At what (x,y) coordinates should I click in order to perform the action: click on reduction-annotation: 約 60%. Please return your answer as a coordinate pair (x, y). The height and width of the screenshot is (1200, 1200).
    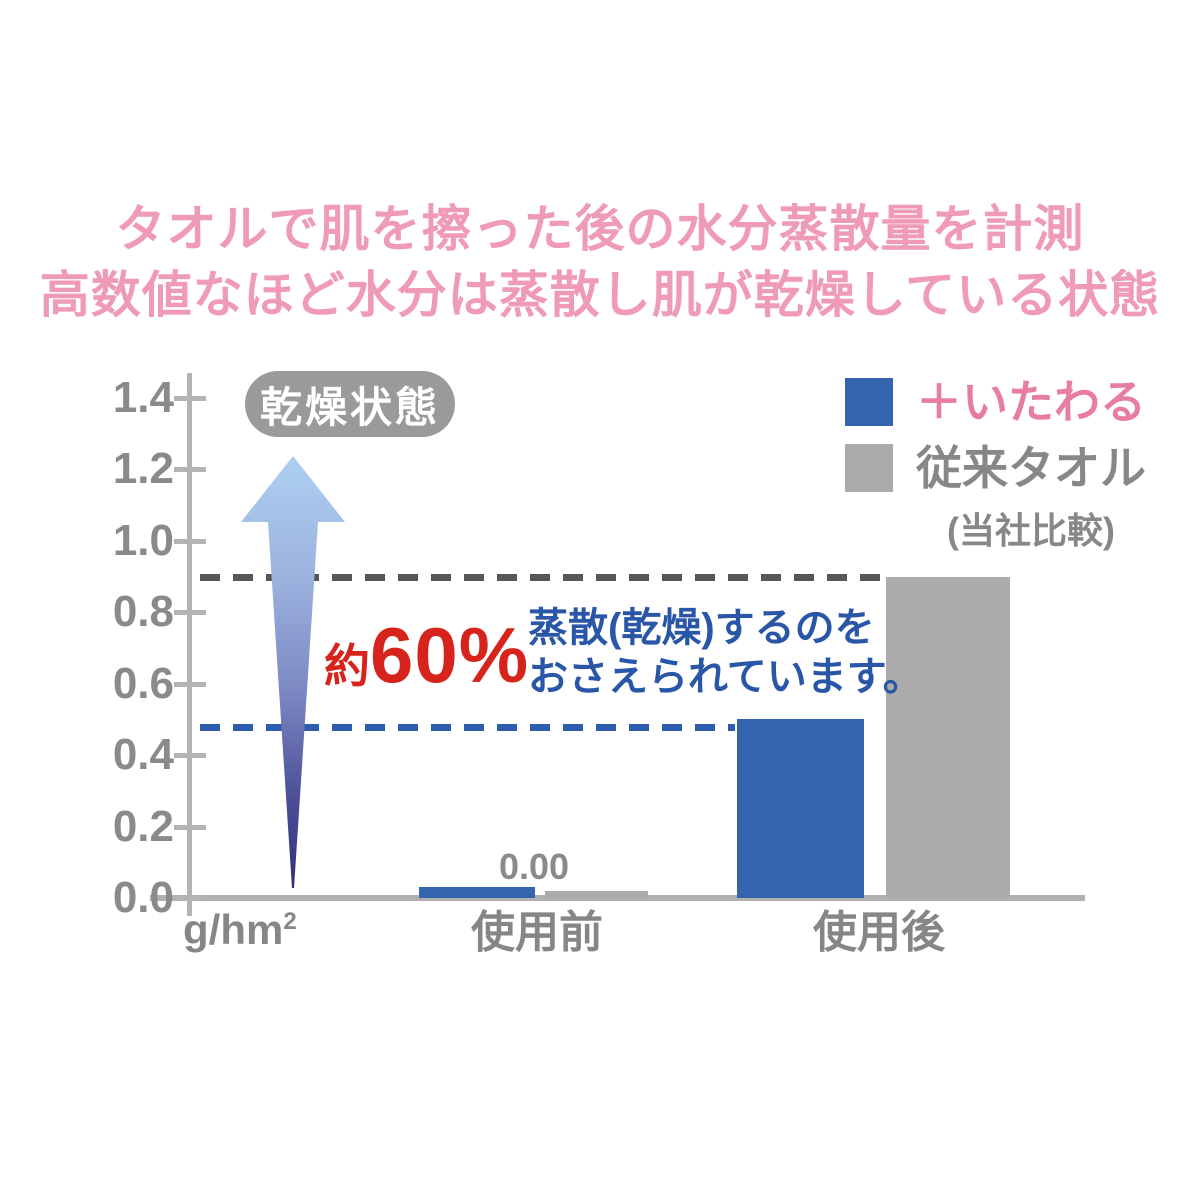
    Looking at the image, I should click on (426, 655).